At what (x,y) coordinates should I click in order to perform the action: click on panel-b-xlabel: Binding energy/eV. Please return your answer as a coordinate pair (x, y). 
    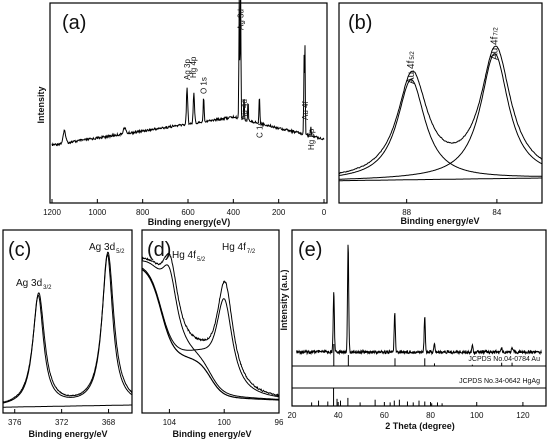
    Looking at the image, I should click on (439, 221).